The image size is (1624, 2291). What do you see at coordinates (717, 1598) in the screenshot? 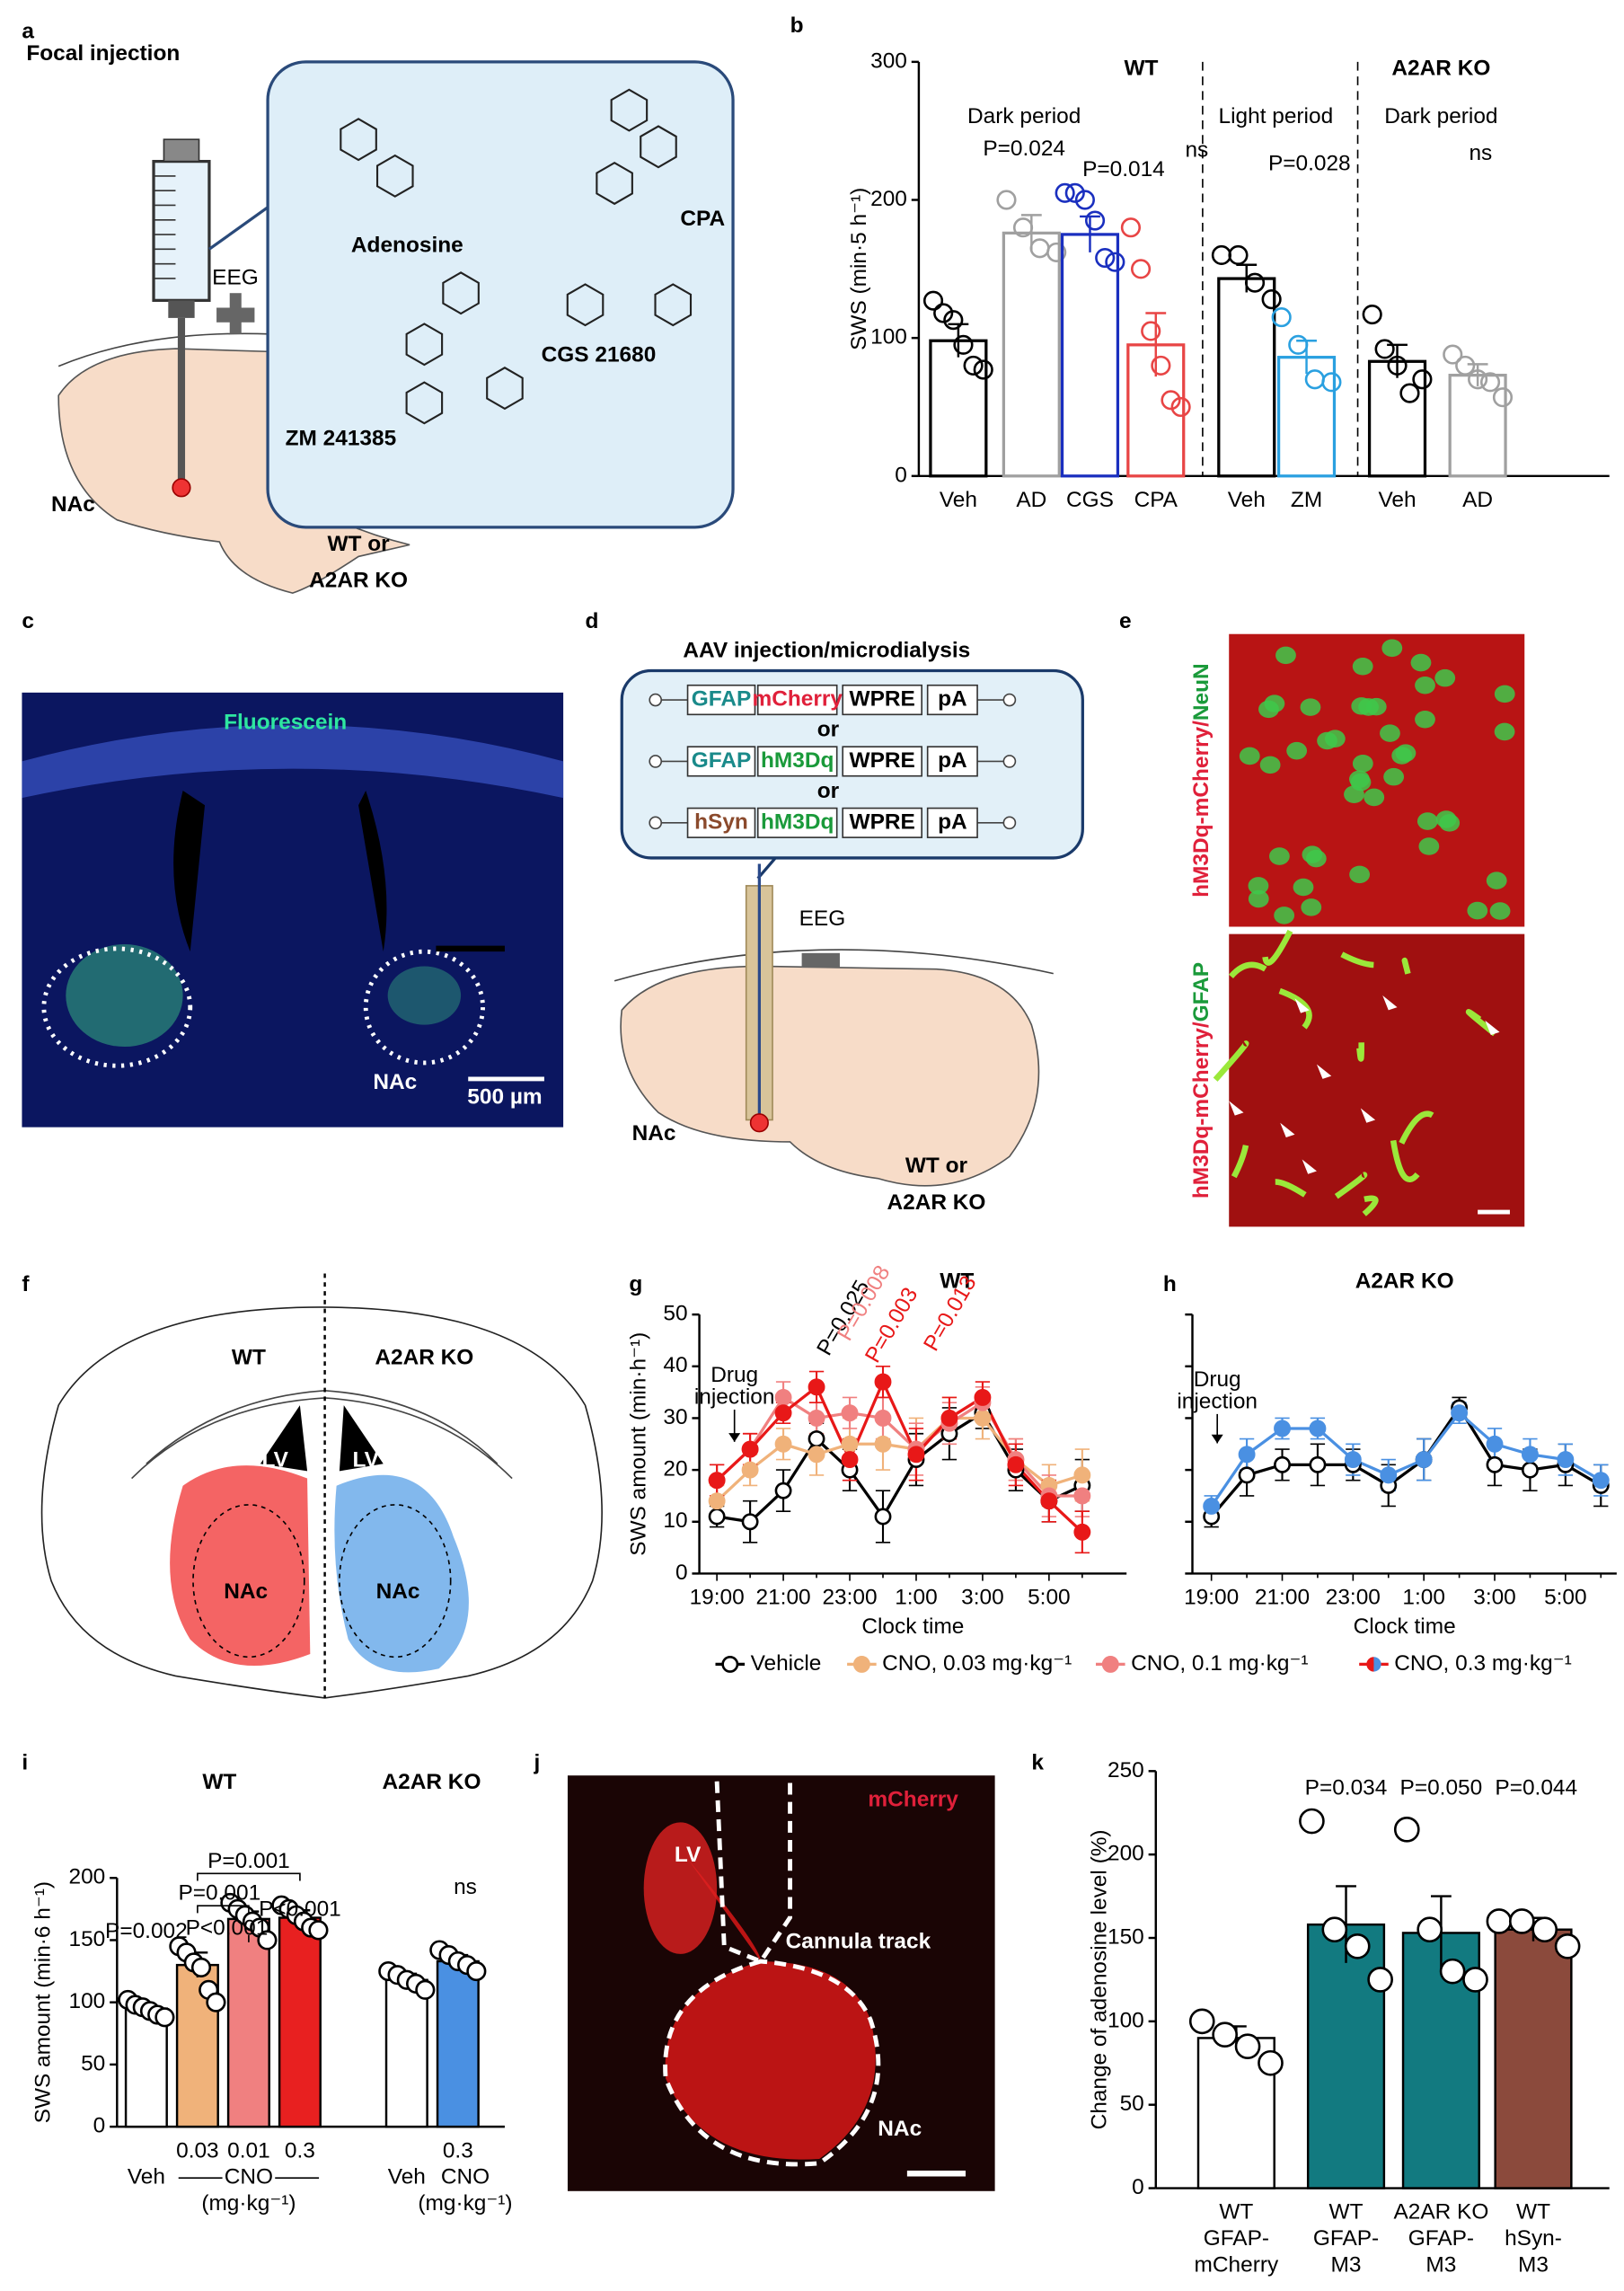
I see `x-tick-label: 19:00` at bounding box center [717, 1598].